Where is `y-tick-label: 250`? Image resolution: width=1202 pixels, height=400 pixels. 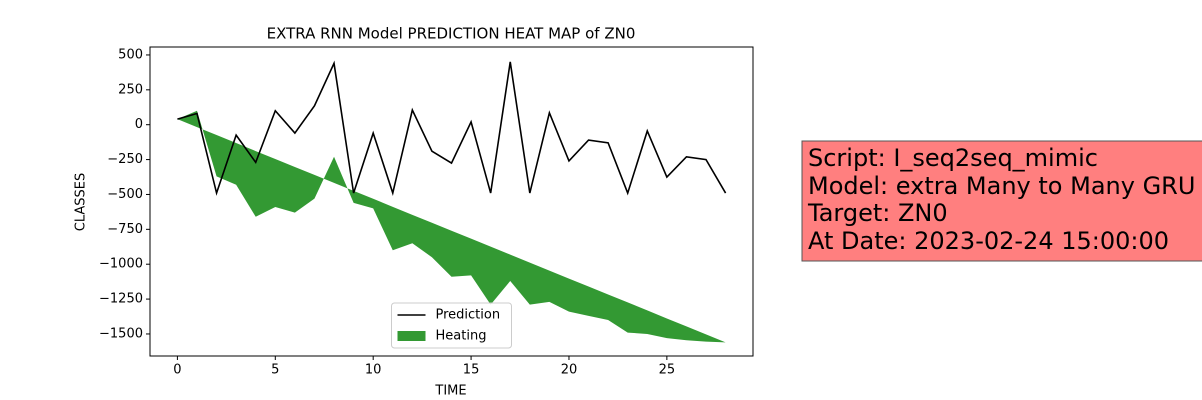 y-tick-label: 250 is located at coordinates (130, 89).